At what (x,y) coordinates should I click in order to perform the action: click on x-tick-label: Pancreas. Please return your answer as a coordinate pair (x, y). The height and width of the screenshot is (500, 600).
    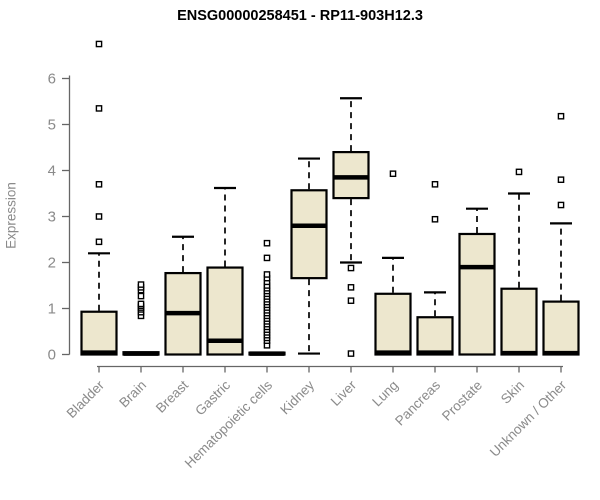
    Looking at the image, I should click on (417, 402).